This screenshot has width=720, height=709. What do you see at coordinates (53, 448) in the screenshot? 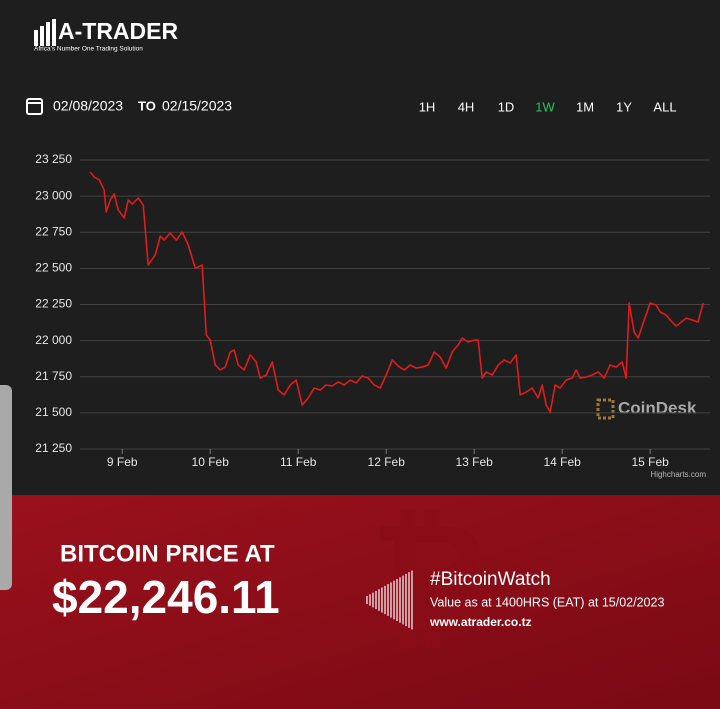
I see `y-tick-label: 21 250` at bounding box center [53, 448].